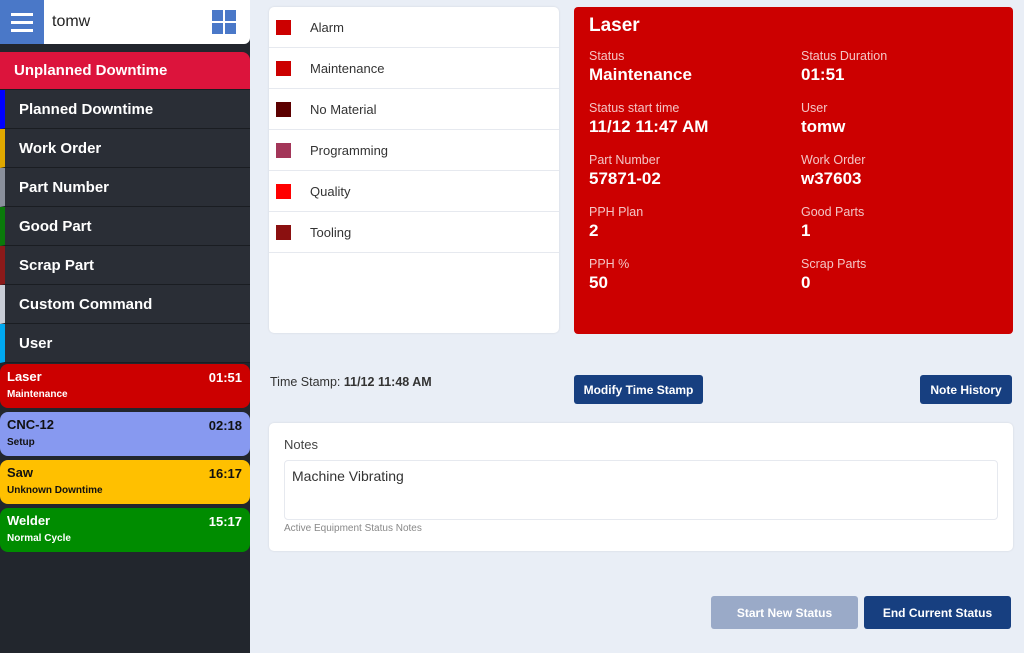 The width and height of the screenshot is (1024, 653). Describe the element at coordinates (225, 521) in the screenshot. I see `equipment-time: 15:17` at that location.